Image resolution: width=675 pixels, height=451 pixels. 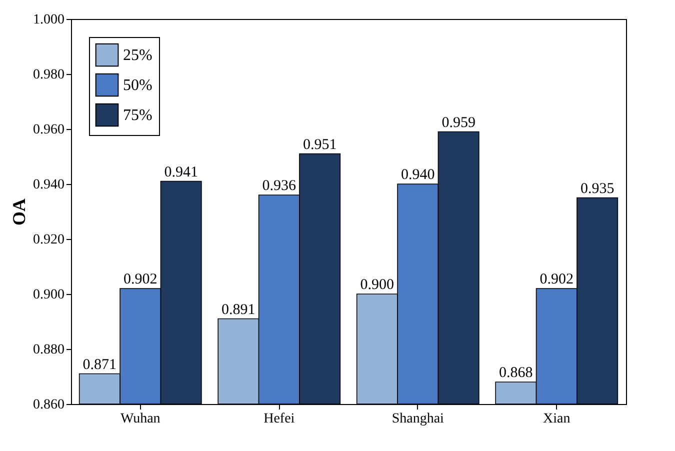 I want to click on data-label: 0.868, so click(x=516, y=373).